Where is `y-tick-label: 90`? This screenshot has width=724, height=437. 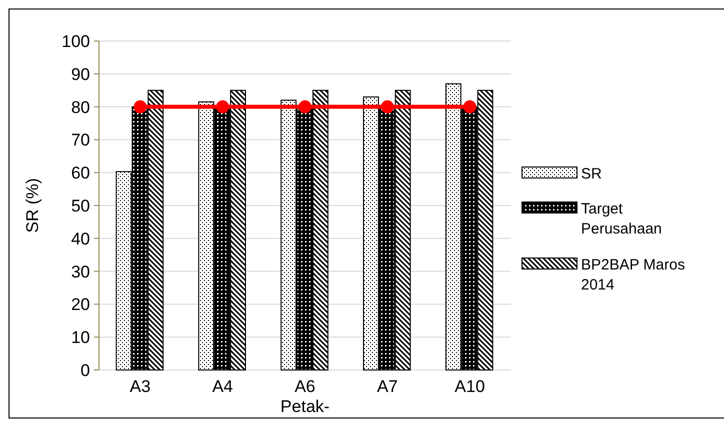 y-tick-label: 90 is located at coordinates (80, 74).